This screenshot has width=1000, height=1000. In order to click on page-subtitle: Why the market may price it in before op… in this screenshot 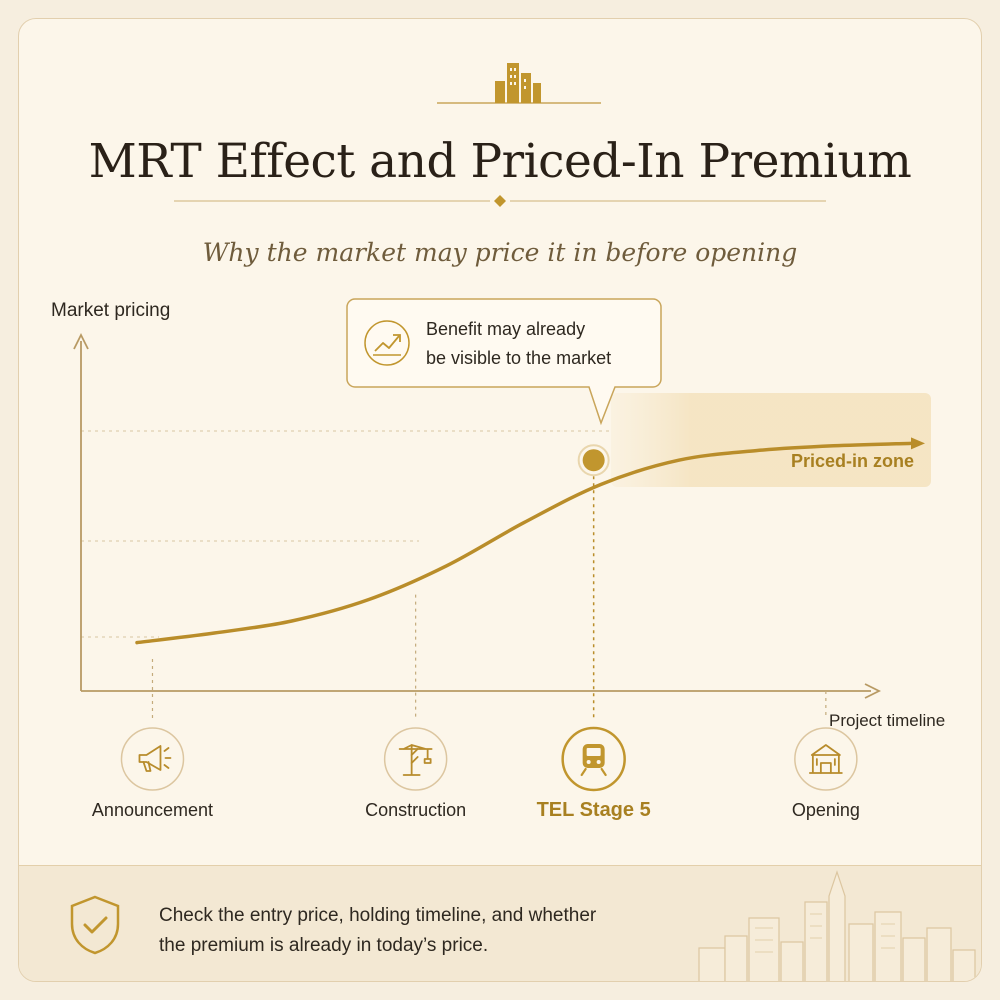, I will do `click(500, 252)`.